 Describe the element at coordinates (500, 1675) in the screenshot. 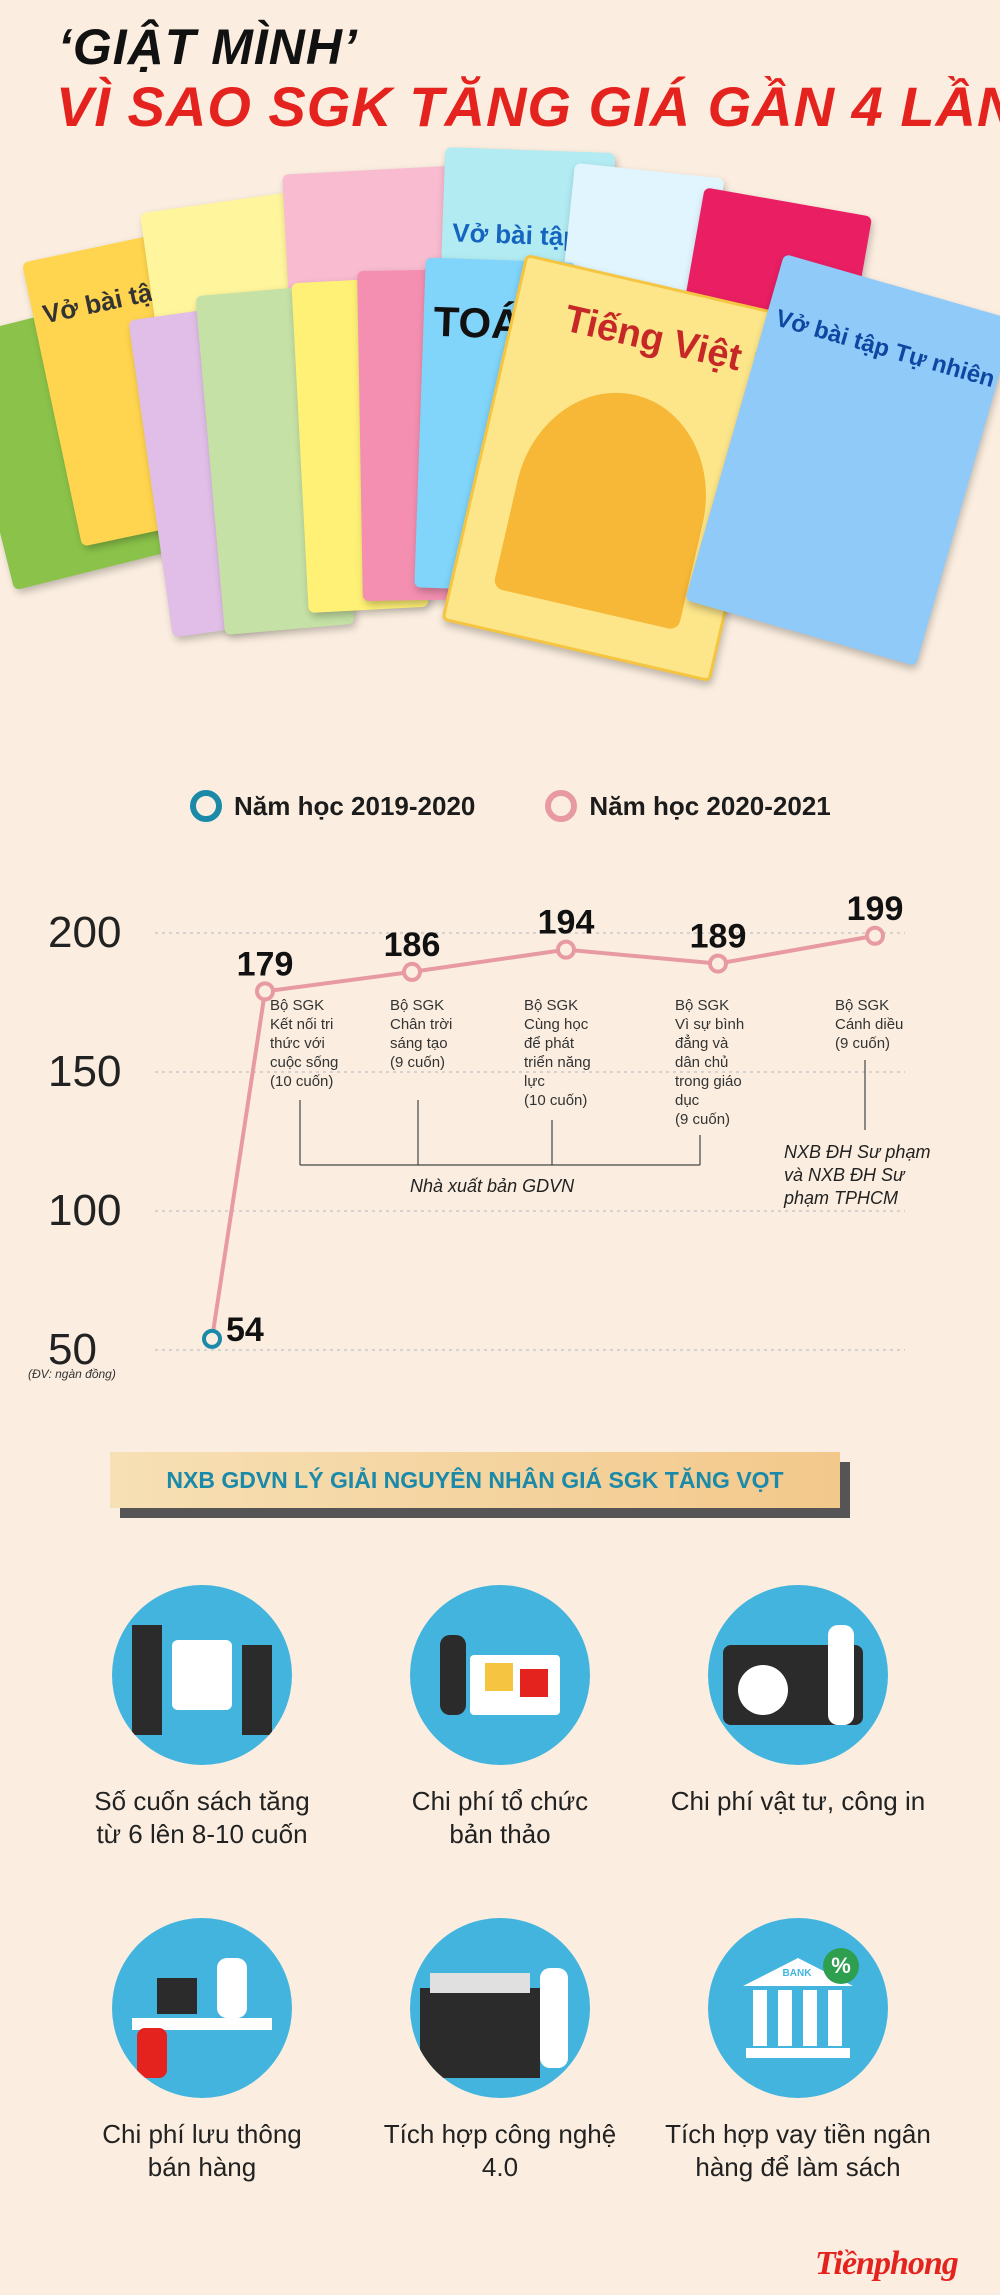

I see `manuscript-meeting-icon` at that location.